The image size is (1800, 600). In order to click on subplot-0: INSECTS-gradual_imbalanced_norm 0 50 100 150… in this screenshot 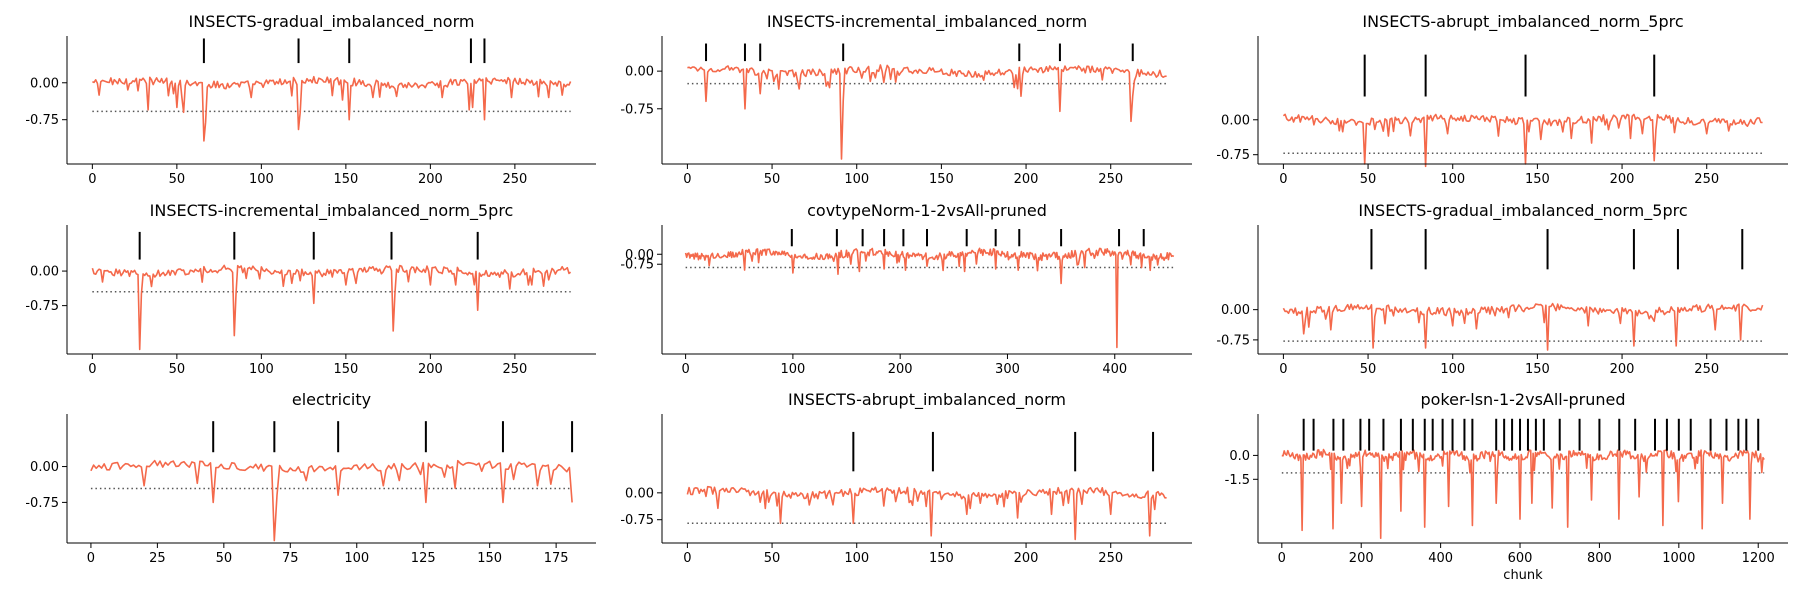, I will do `click(310, 99)`.